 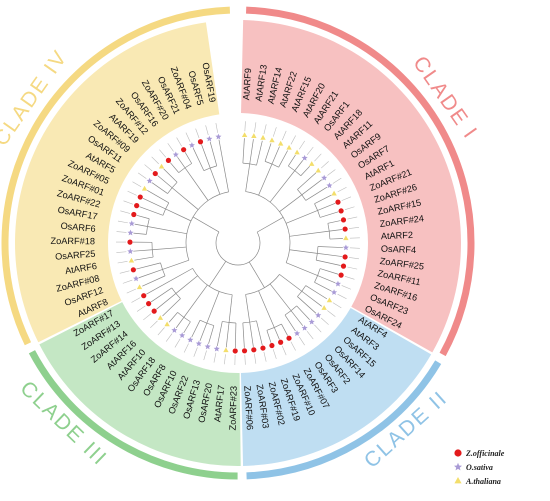 I want to click on marker-osarf5, so click(x=209, y=138).